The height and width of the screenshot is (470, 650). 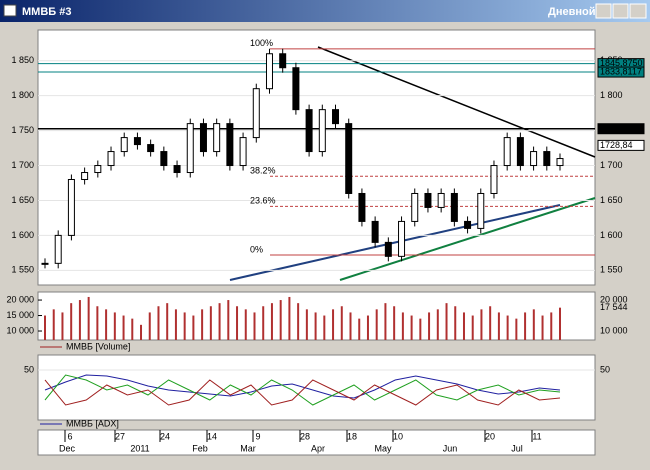 What do you see at coordinates (98, 346) in the screenshot?
I see `volume-legend: ММВБ [Volume]` at bounding box center [98, 346].